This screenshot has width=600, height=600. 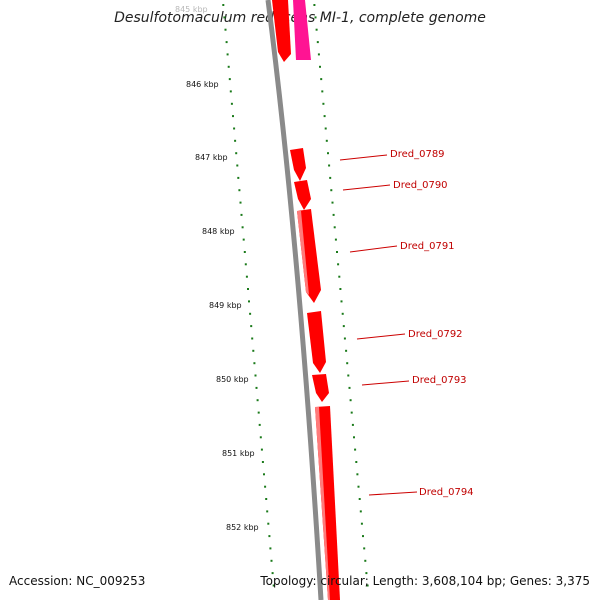 What do you see at coordinates (248, 295) in the screenshot?
I see `inner-tick-ring` at bounding box center [248, 295].